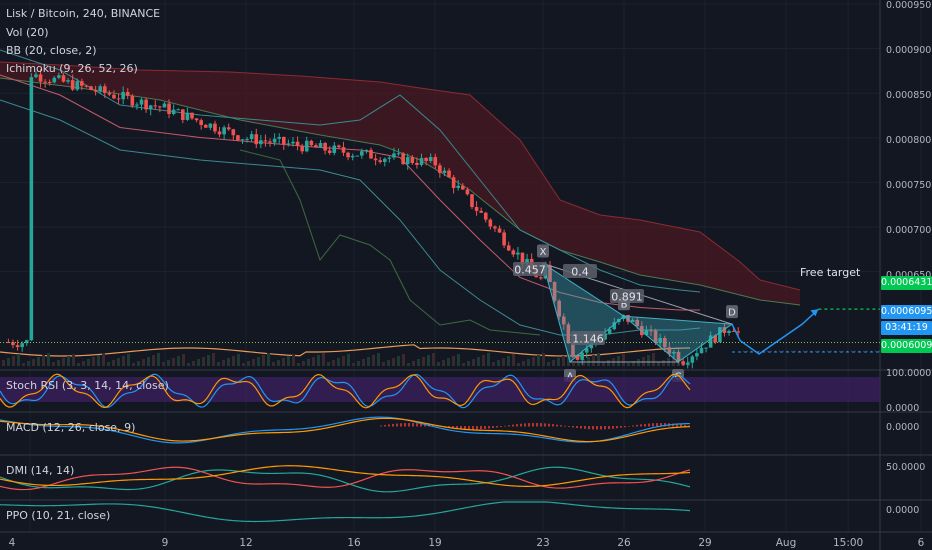  I want to click on price-tick: 0.0006500, so click(909, 275).